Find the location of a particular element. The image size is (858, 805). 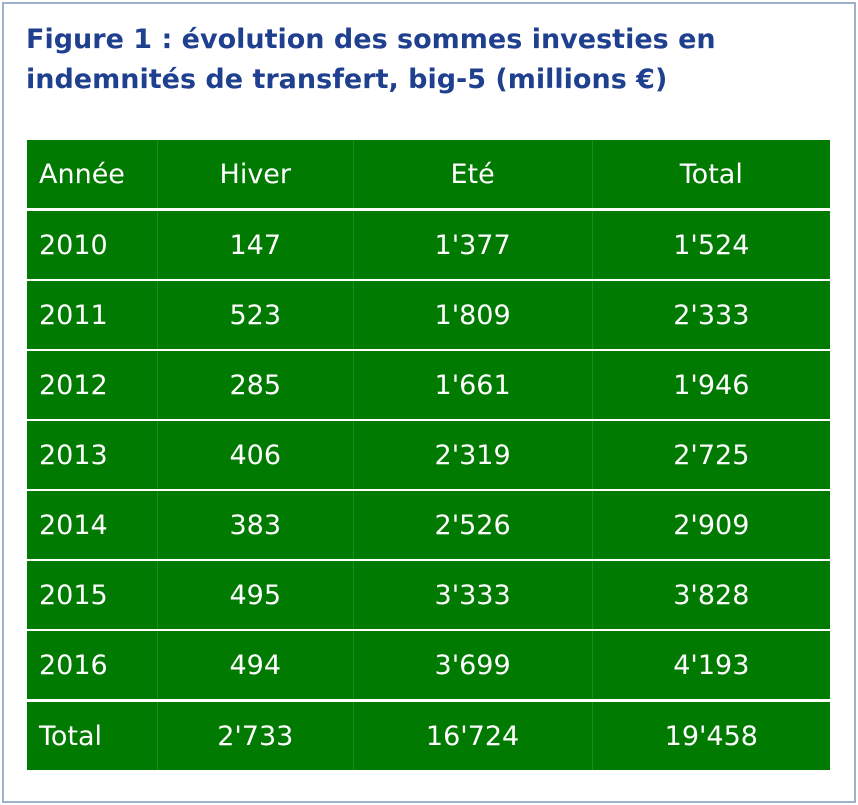

table-cell: 2'333 is located at coordinates (710, 314).